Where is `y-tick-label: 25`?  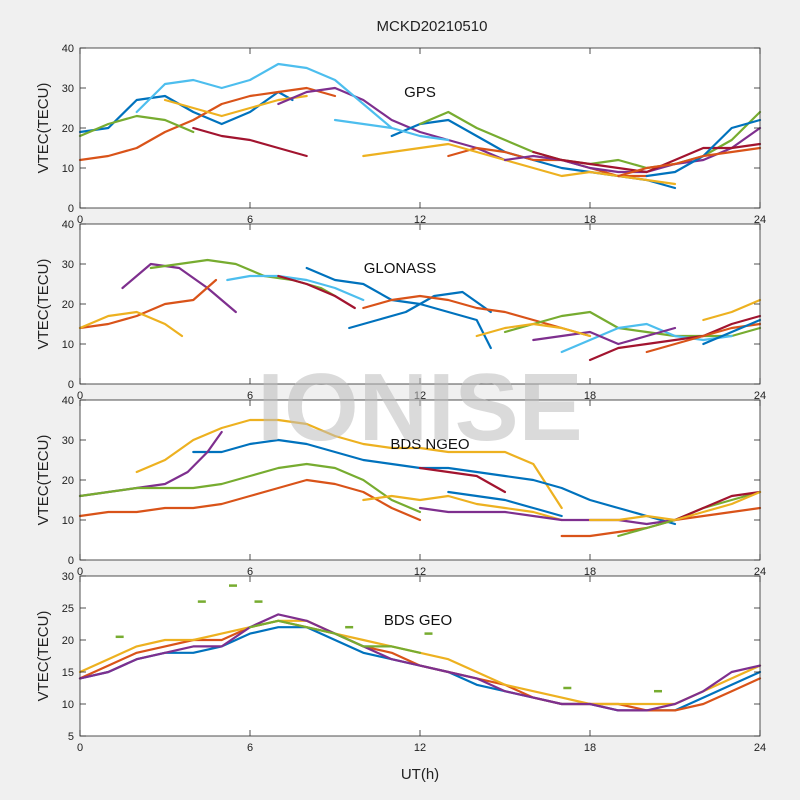 y-tick-label: 25 is located at coordinates (68, 609).